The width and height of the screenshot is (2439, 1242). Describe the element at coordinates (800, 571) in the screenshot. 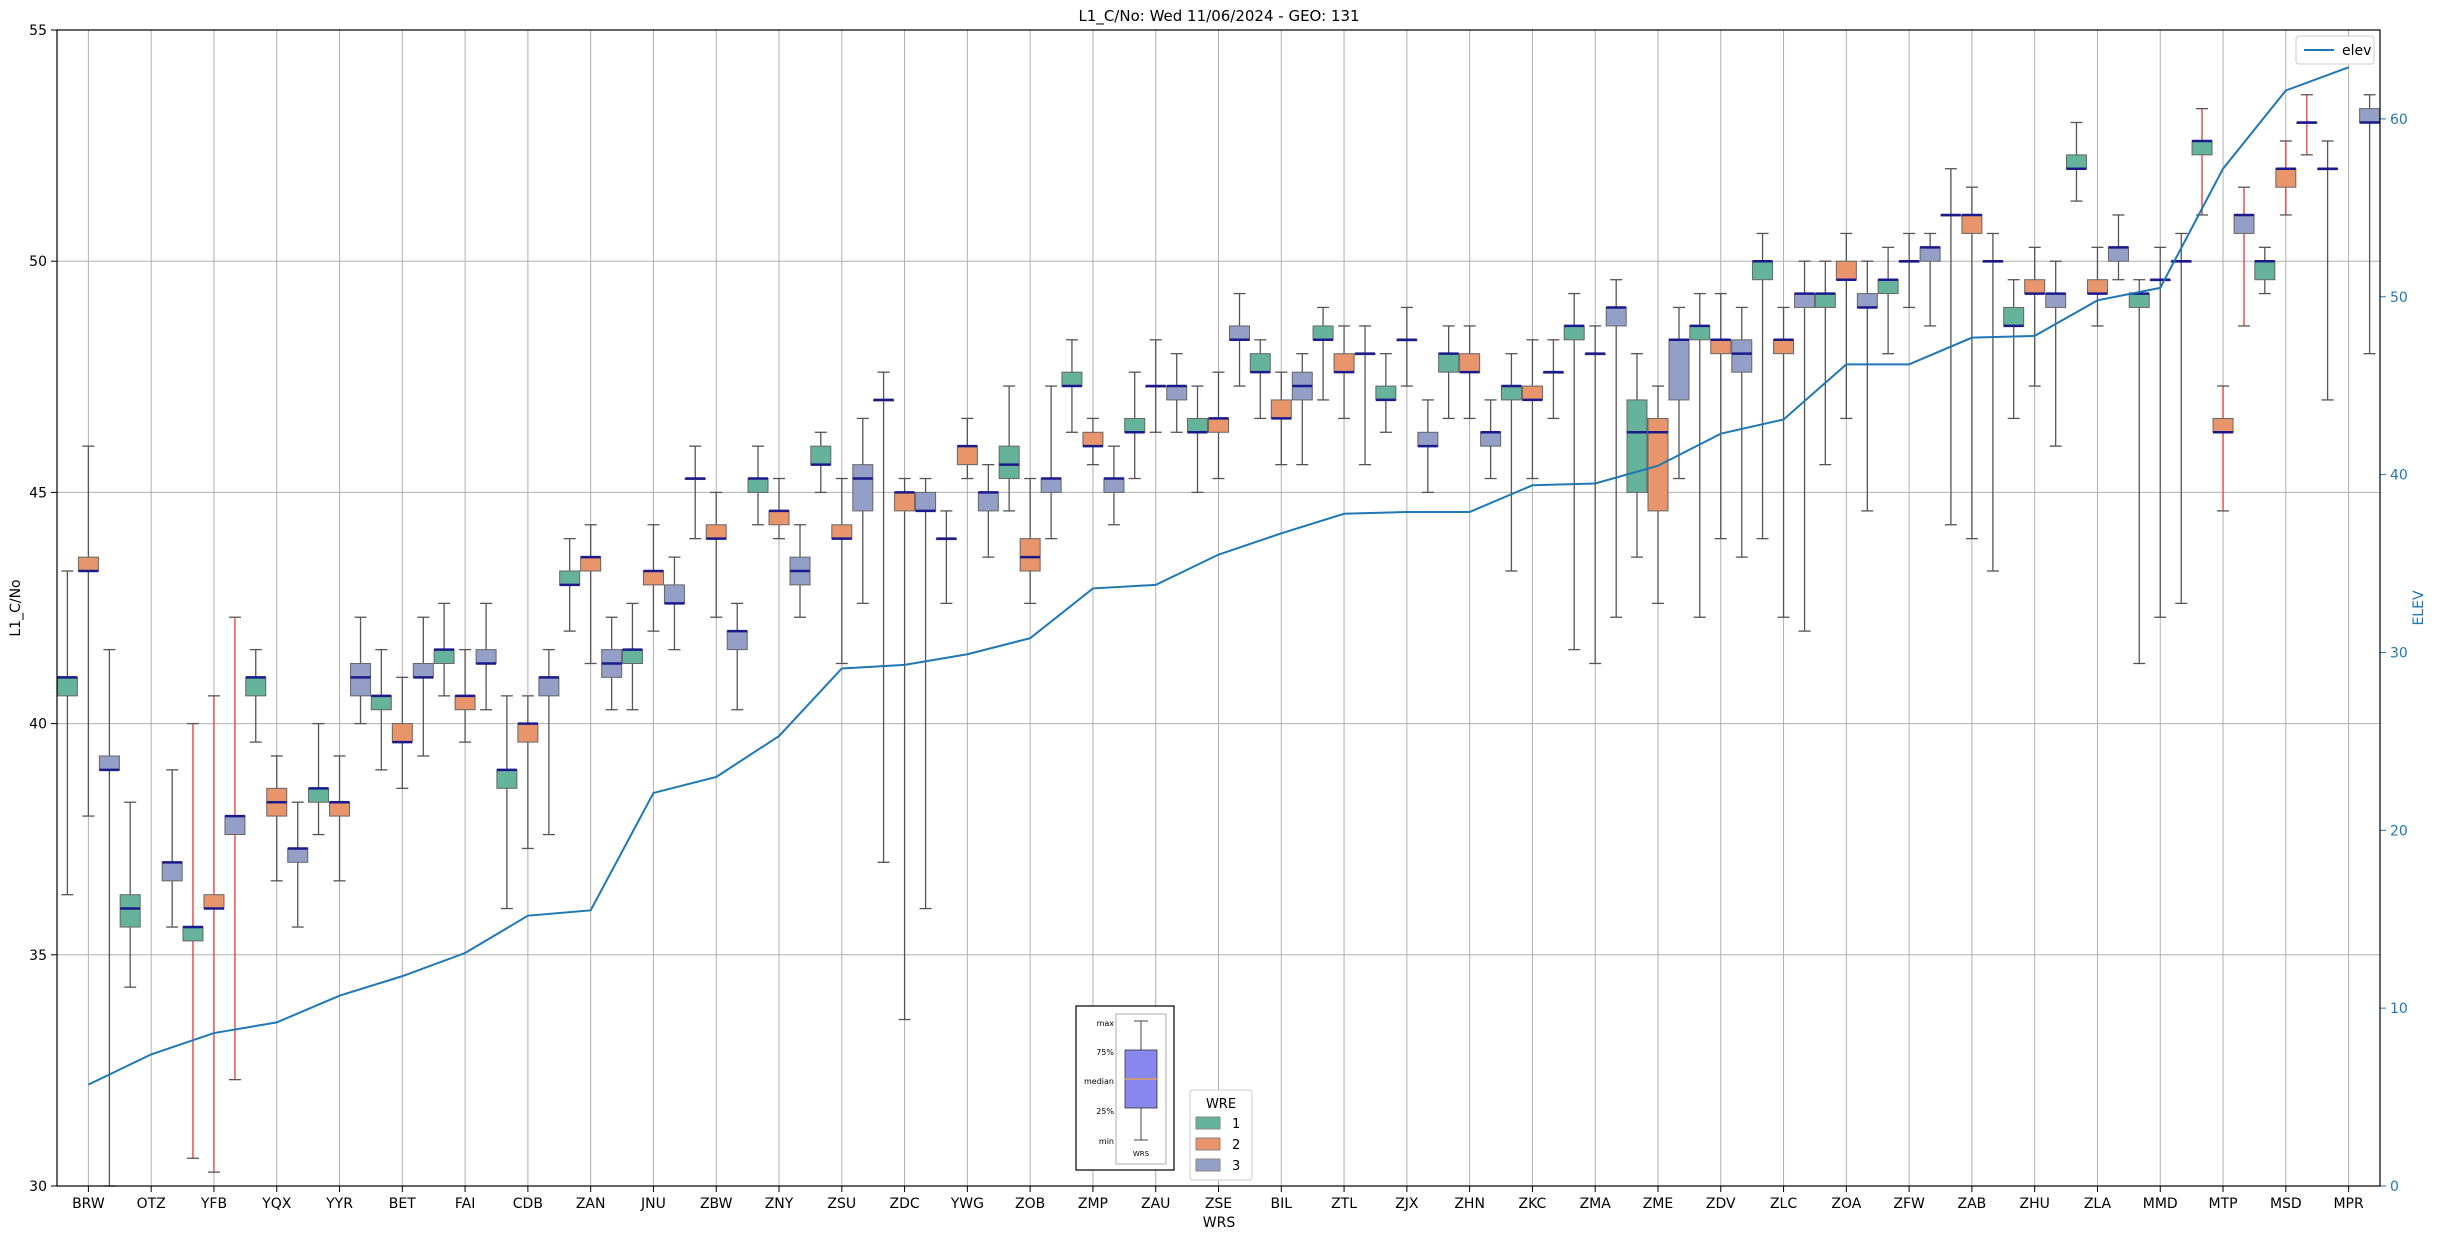

I see `box-plot-zny-wre3` at that location.